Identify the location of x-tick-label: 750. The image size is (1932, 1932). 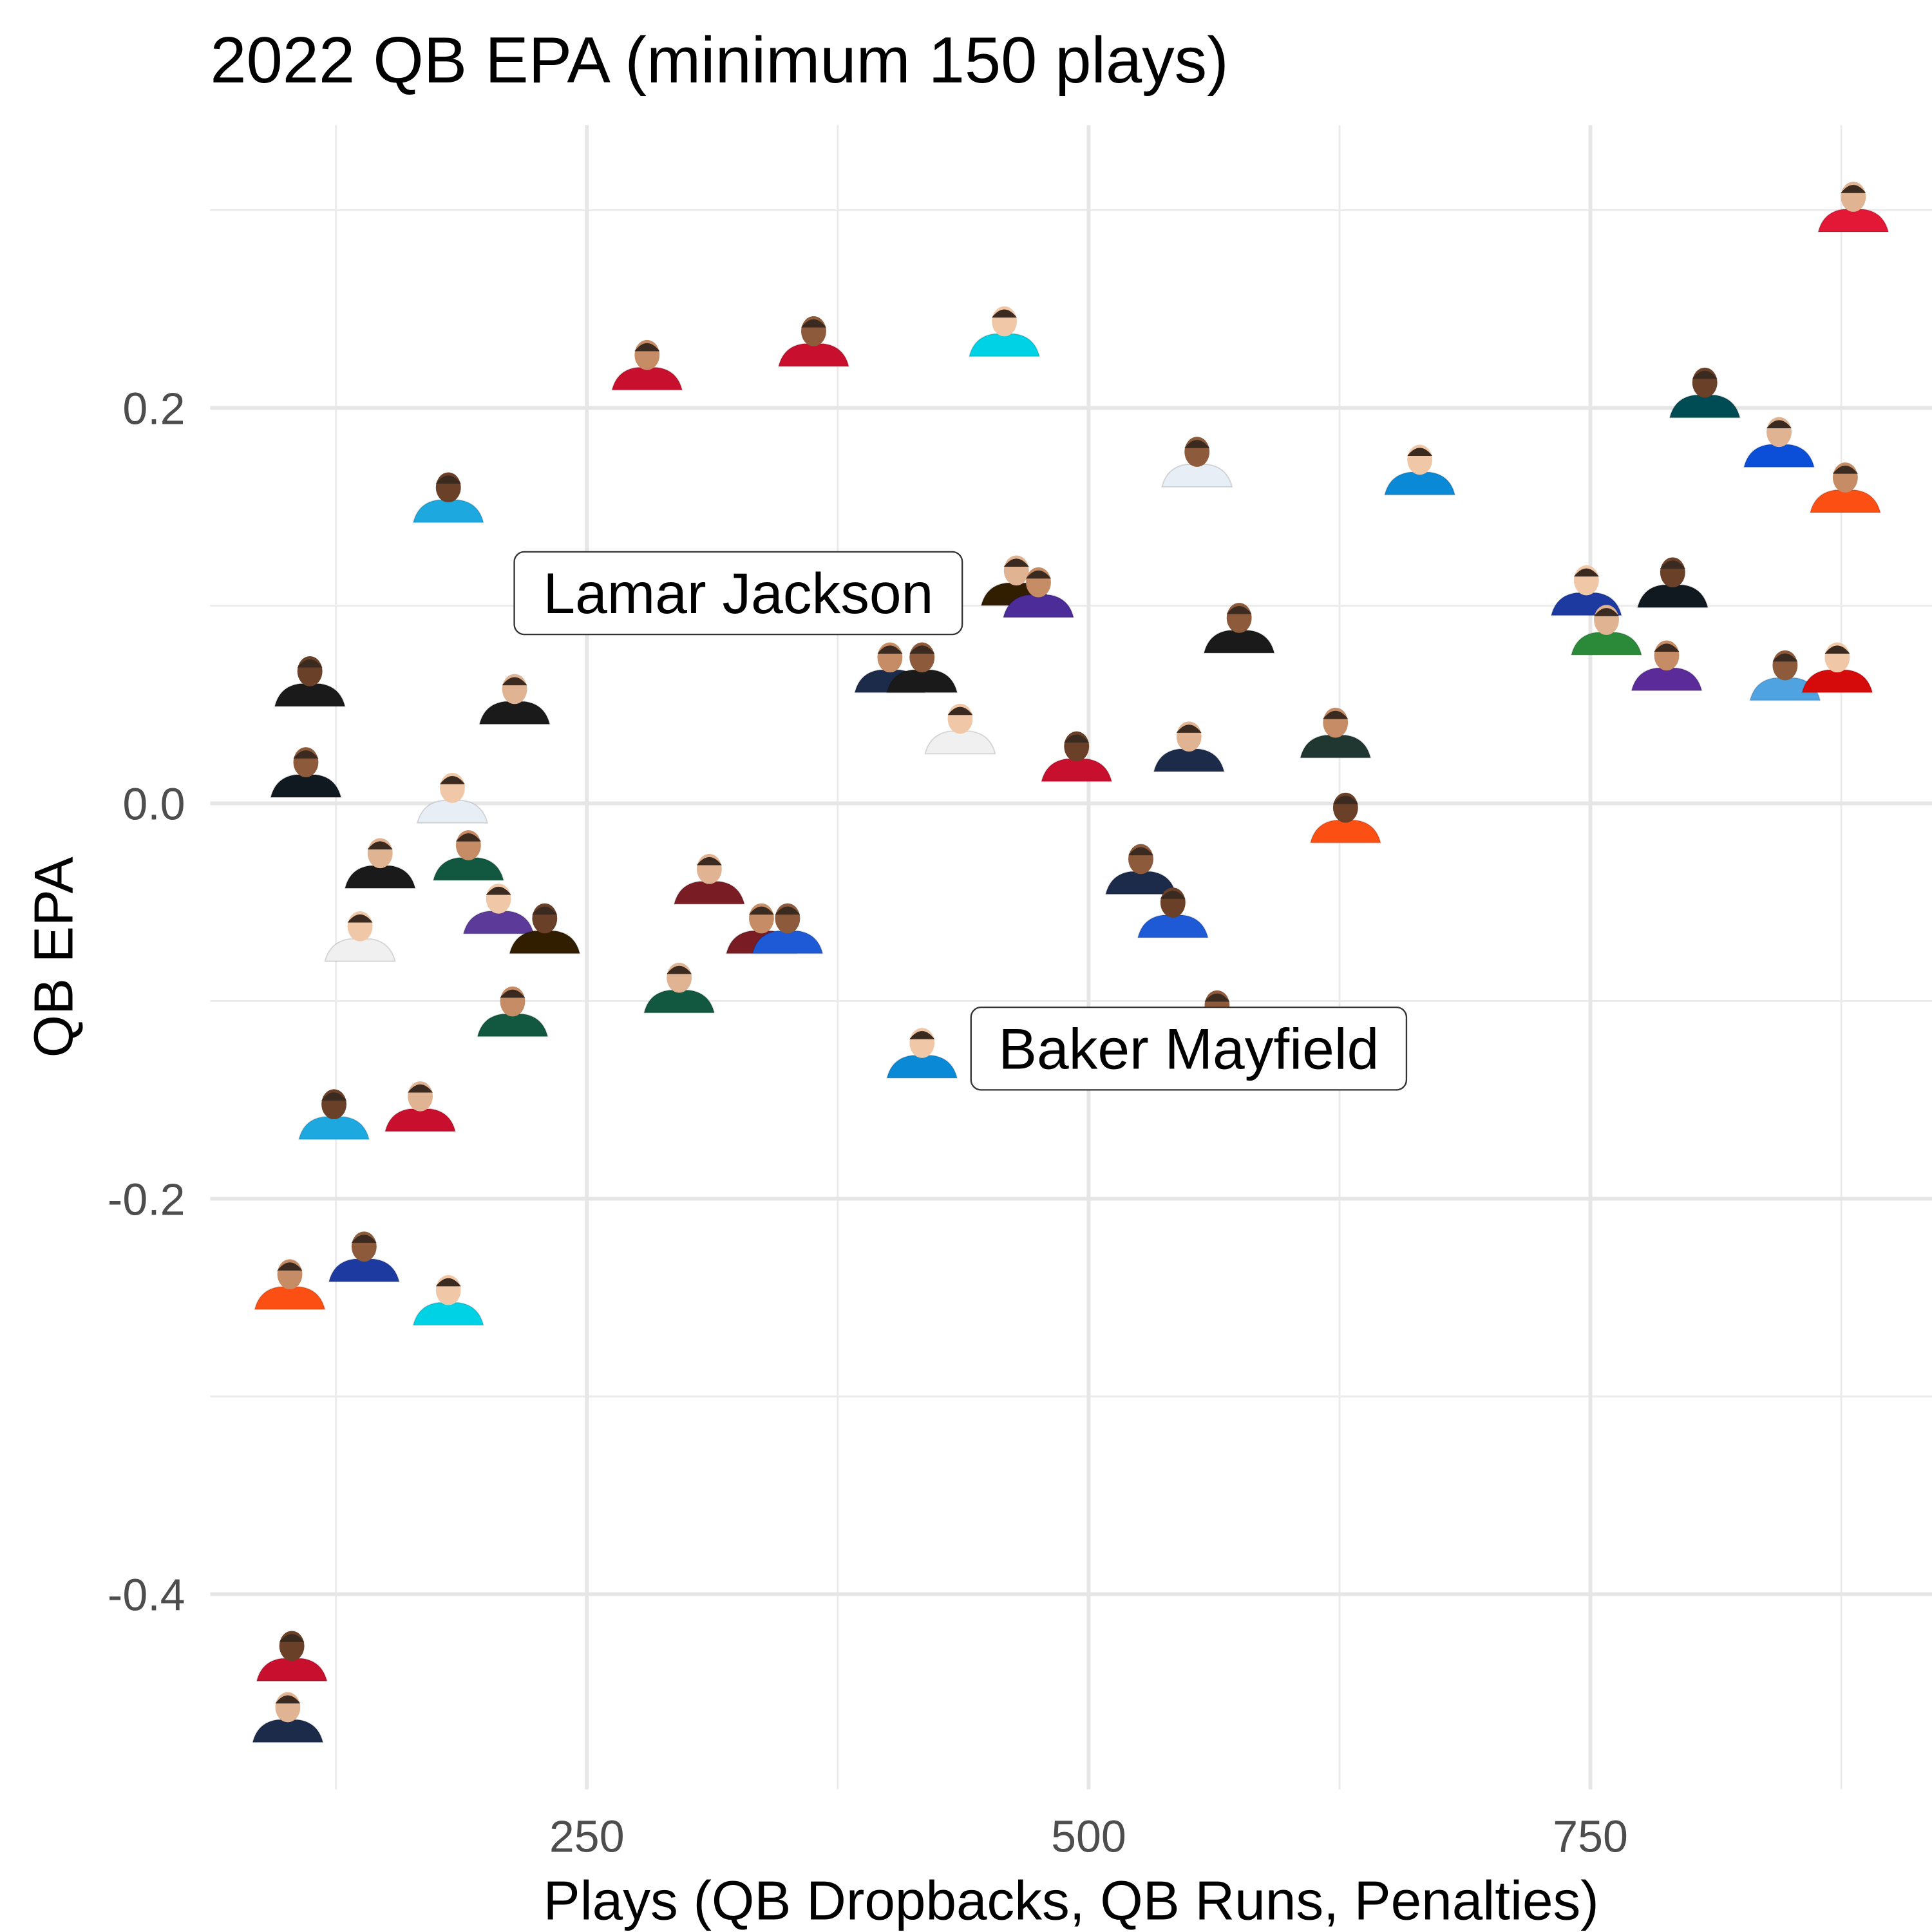
(1591, 1837).